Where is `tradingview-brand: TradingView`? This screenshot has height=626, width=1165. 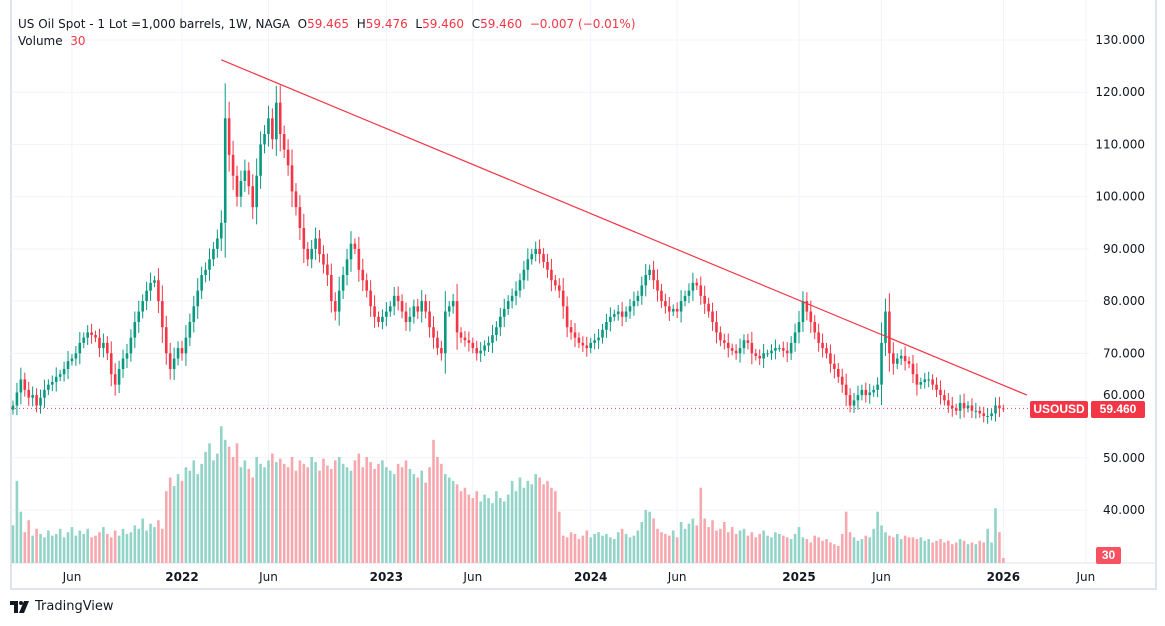 tradingview-brand: TradingView is located at coordinates (62, 606).